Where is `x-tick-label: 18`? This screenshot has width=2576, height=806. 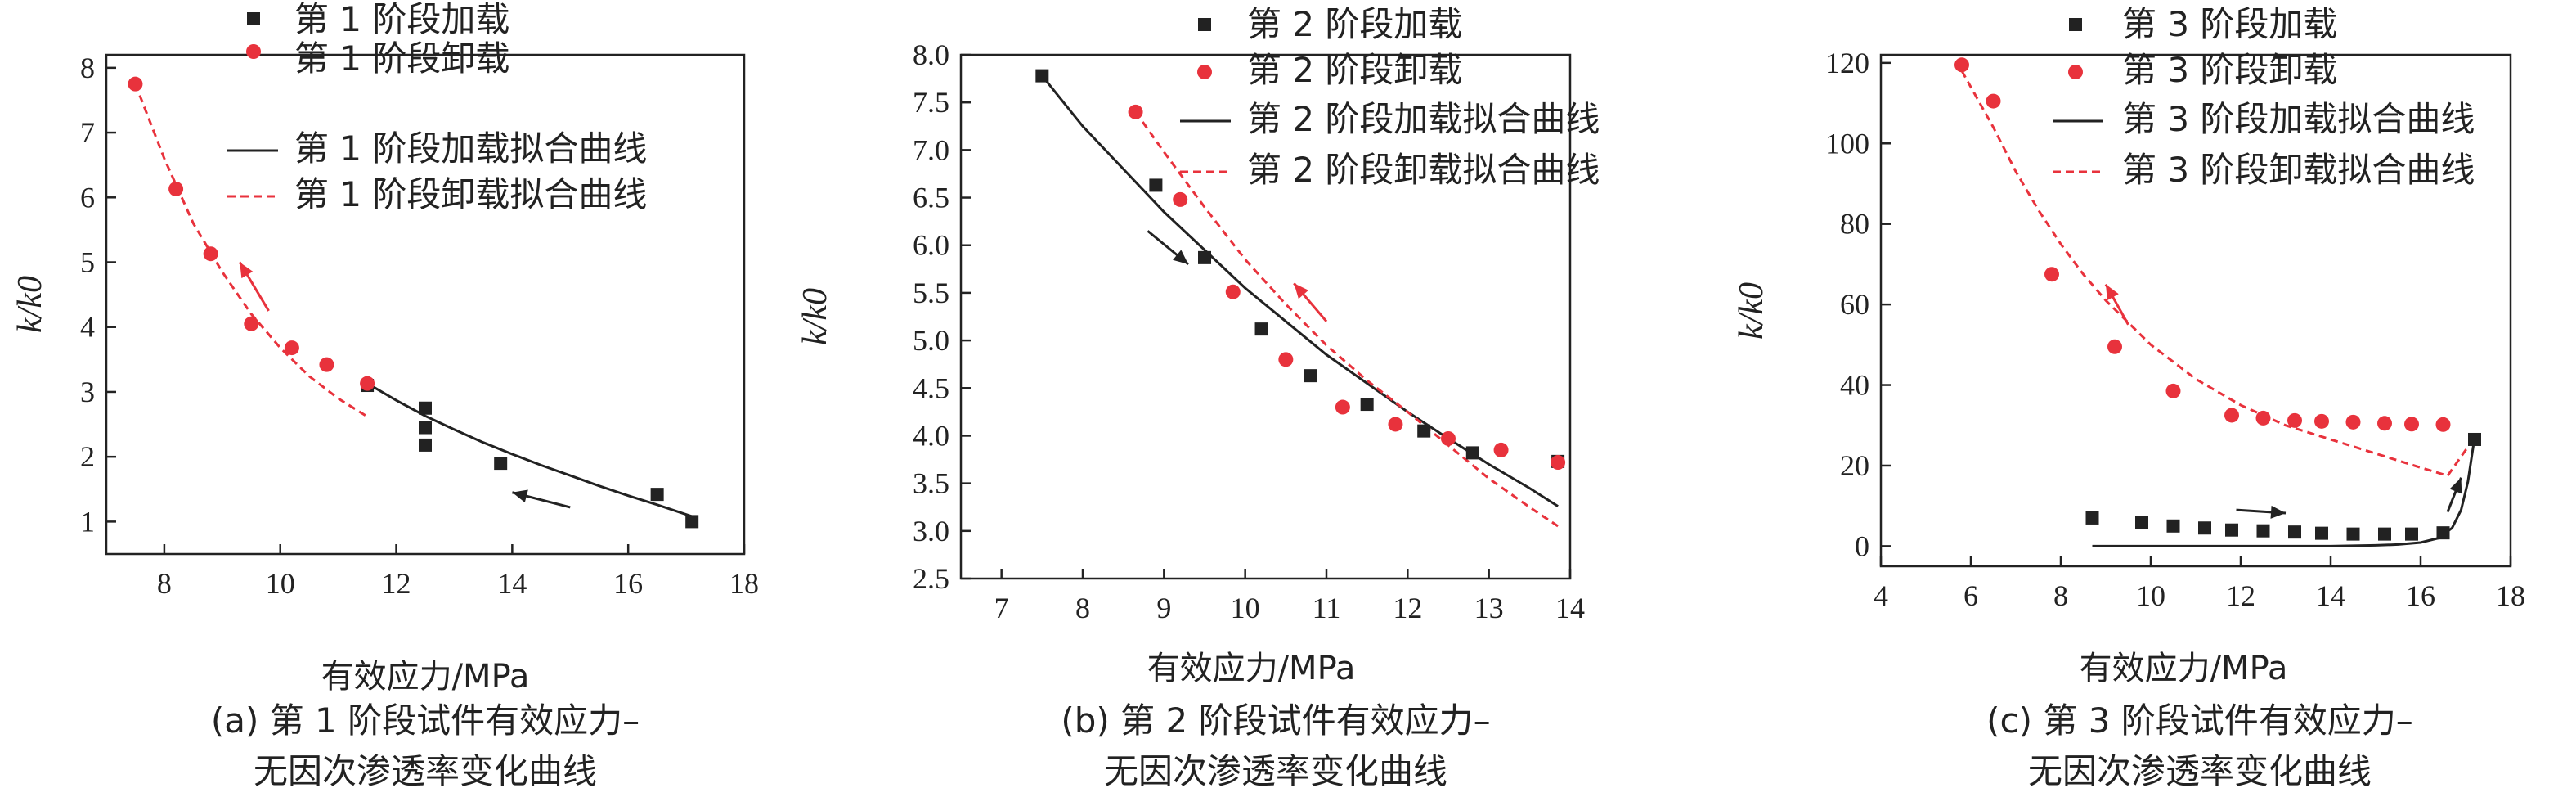 x-tick-label: 18 is located at coordinates (2511, 595).